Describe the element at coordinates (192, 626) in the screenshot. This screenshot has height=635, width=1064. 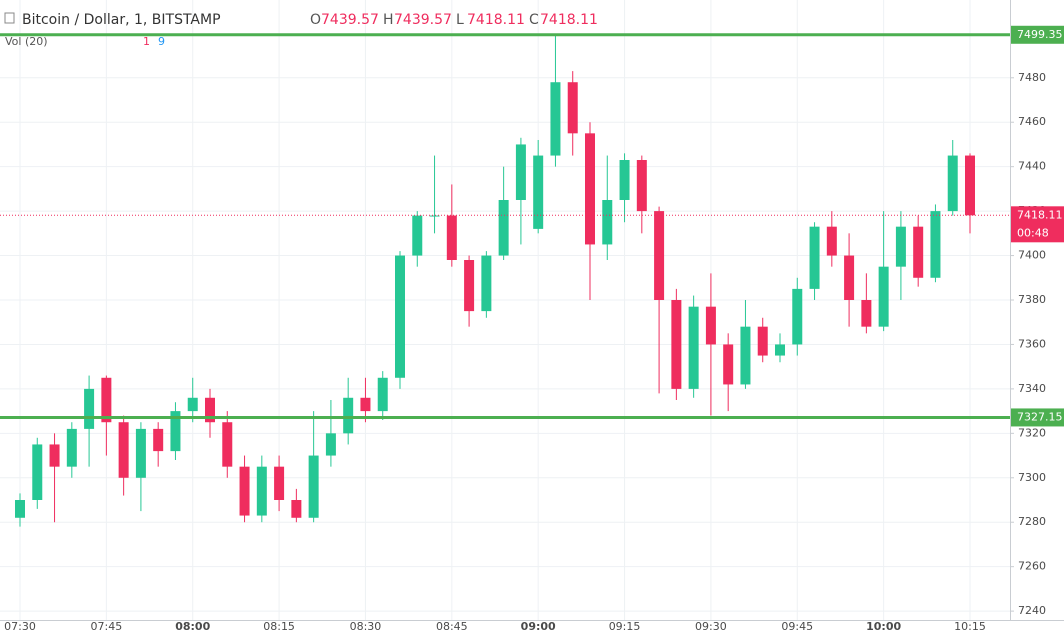
I see `x-tick-label: 08:00` at that location.